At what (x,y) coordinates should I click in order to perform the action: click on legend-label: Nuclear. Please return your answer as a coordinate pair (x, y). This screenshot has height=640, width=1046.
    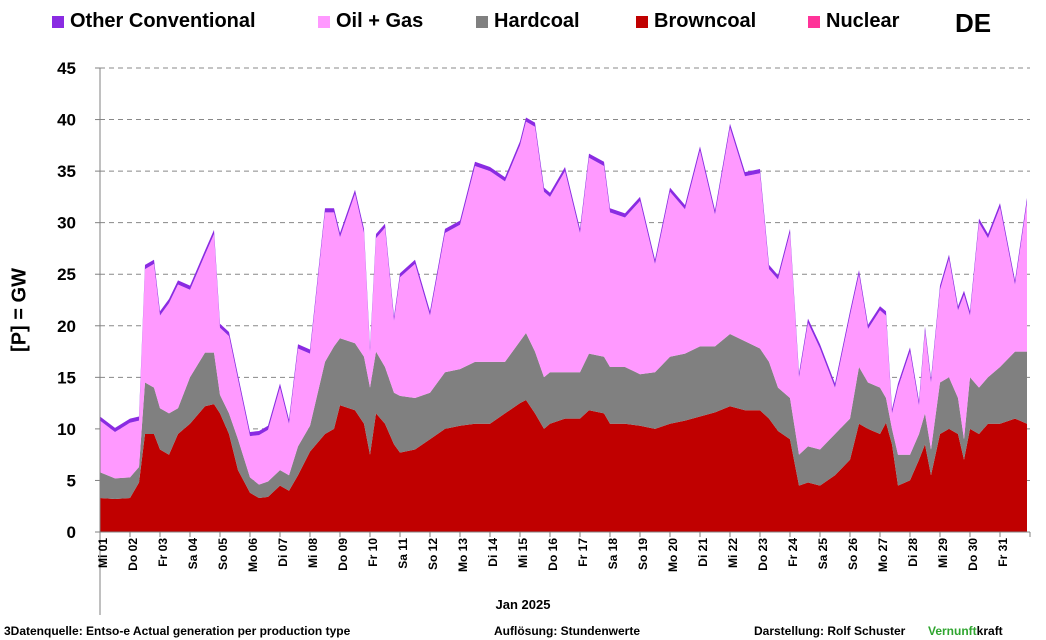
    Looking at the image, I should click on (863, 21).